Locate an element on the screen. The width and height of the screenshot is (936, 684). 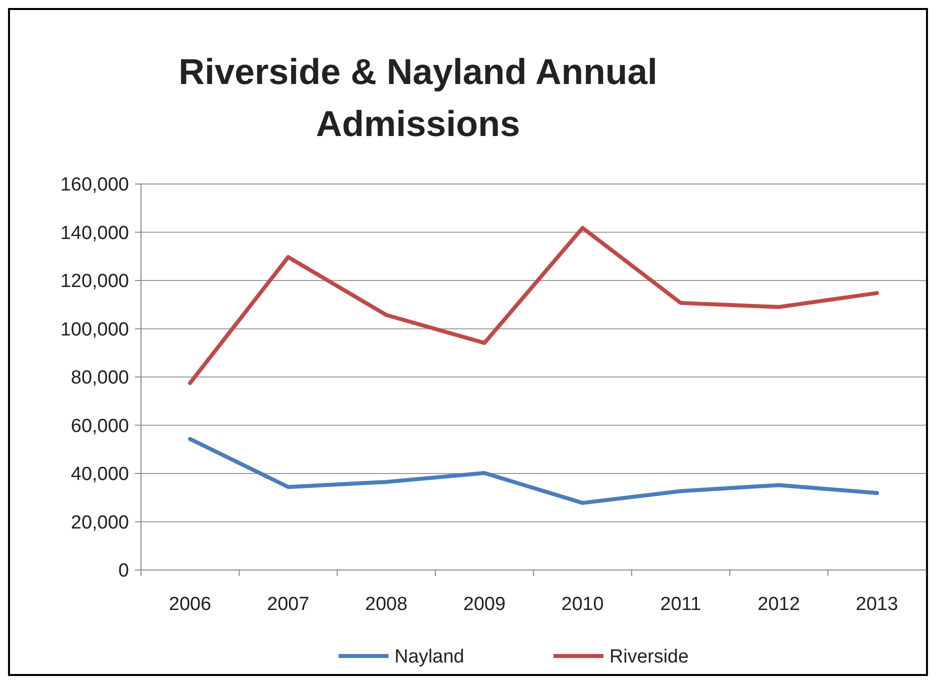
y-tick-label: 20,000 is located at coordinates (99, 523).